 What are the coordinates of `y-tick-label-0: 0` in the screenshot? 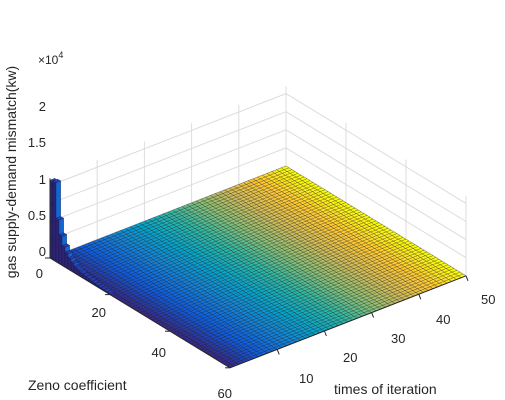 It's located at (39, 273).